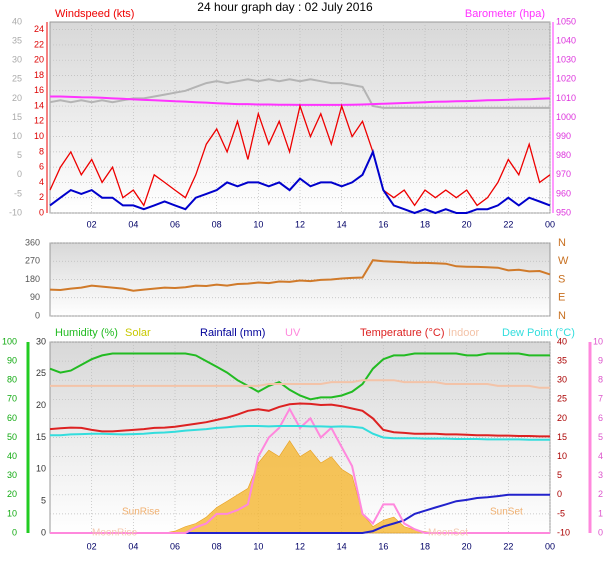 The width and height of the screenshot is (608, 561). I want to click on y-tick-label: 980, so click(563, 155).